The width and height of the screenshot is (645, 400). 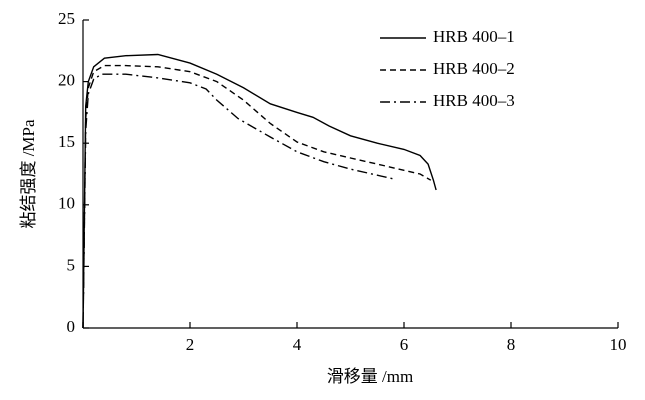 I want to click on x-tick-label: 8, so click(x=511, y=344).